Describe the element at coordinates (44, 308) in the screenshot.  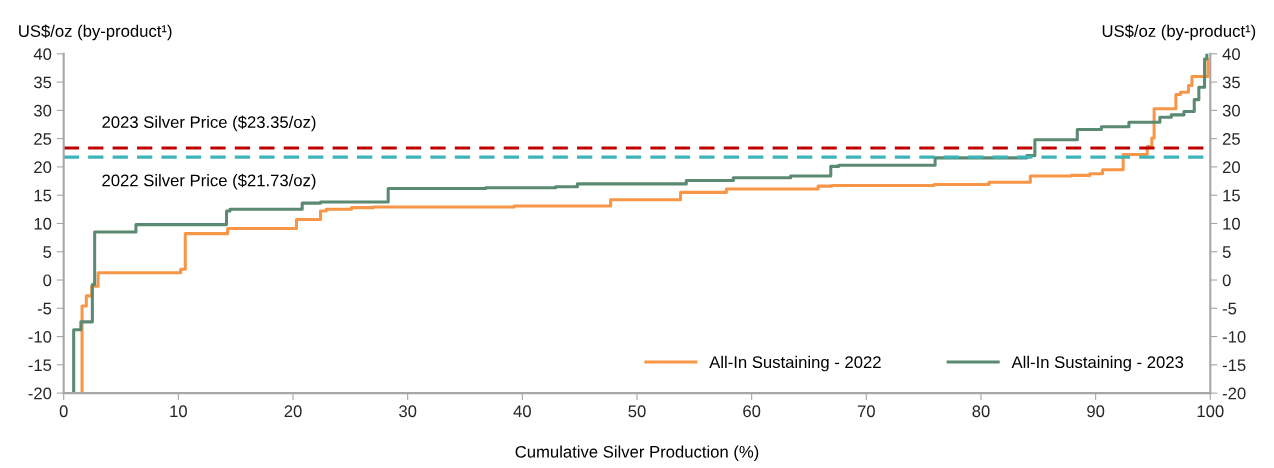
I see `y-tick-label: -5` at that location.